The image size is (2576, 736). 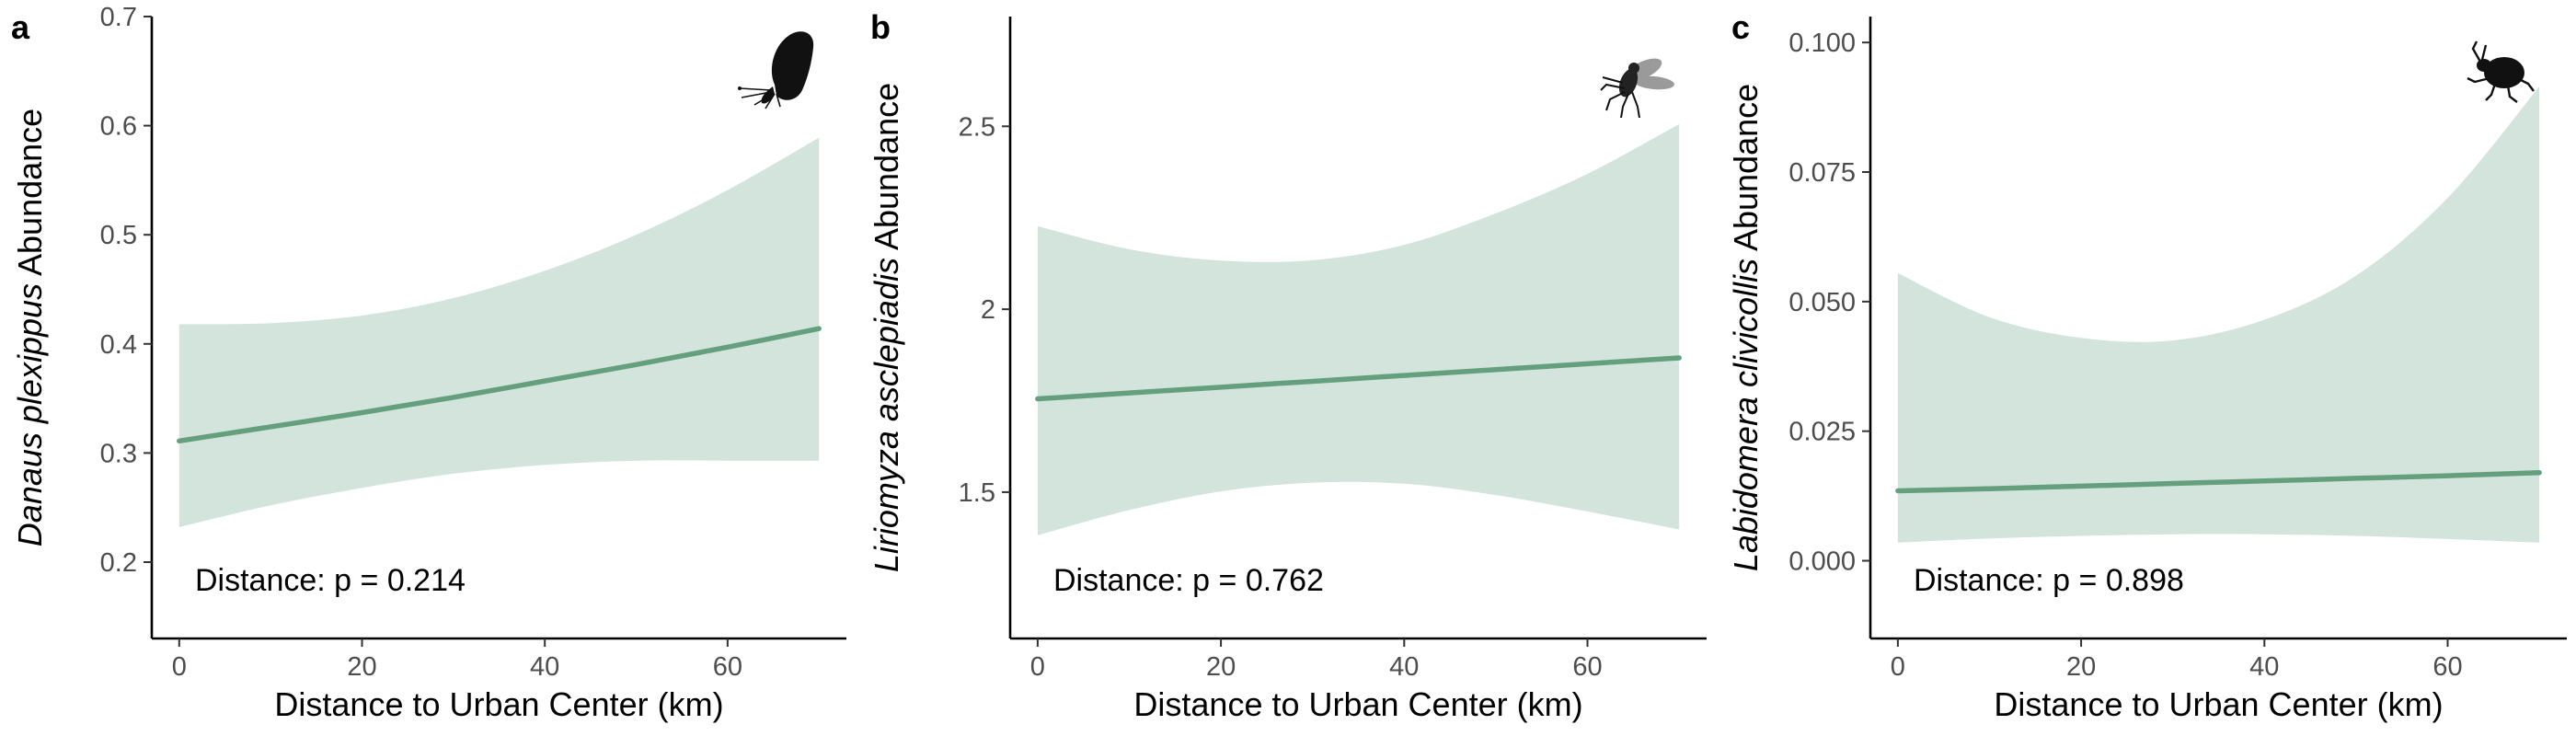 What do you see at coordinates (1188, 580) in the screenshot?
I see `p-value-annotation: Distance: p = 0.762` at bounding box center [1188, 580].